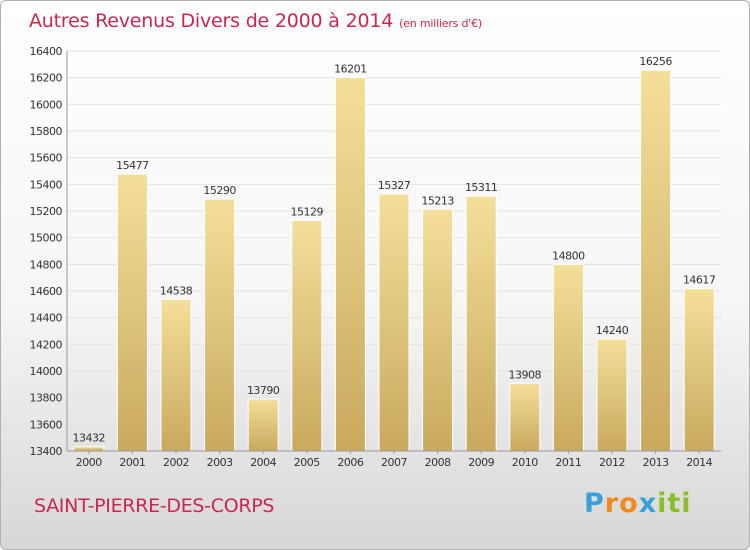 This screenshot has height=550, width=750. What do you see at coordinates (525, 462) in the screenshot?
I see `x-tick-label: 2010` at bounding box center [525, 462].